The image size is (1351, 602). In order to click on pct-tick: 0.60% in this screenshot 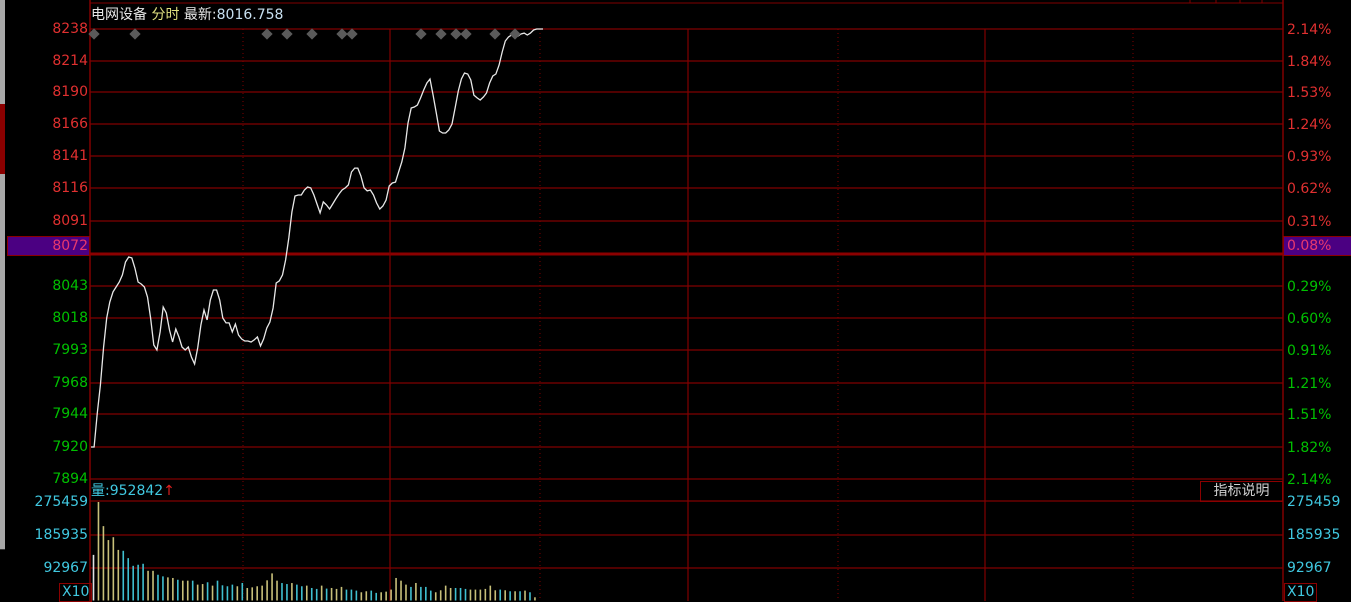, I will do `click(1309, 319)`.